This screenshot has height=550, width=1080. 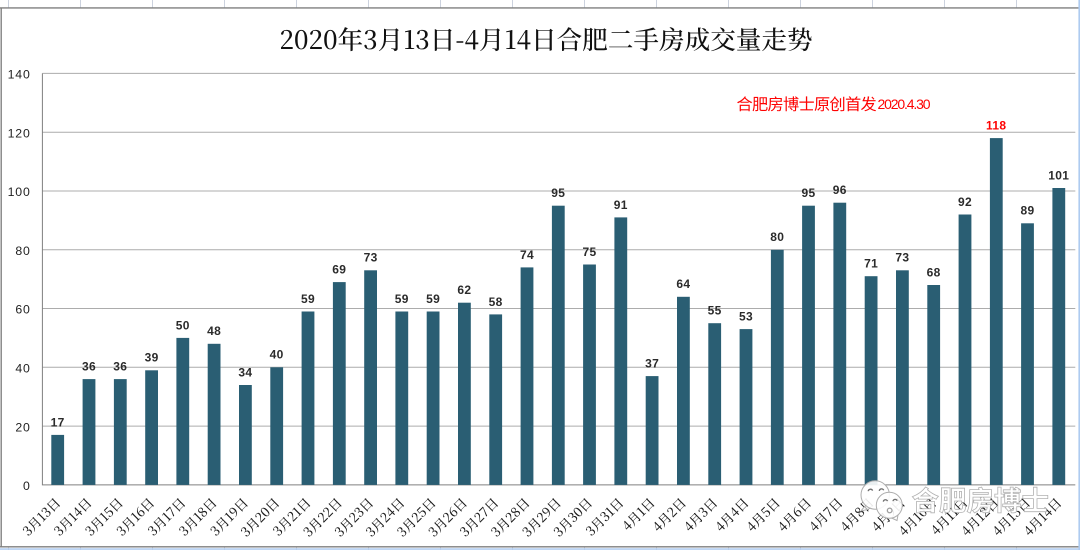 I want to click on svg-text: 68, so click(x=934, y=272).